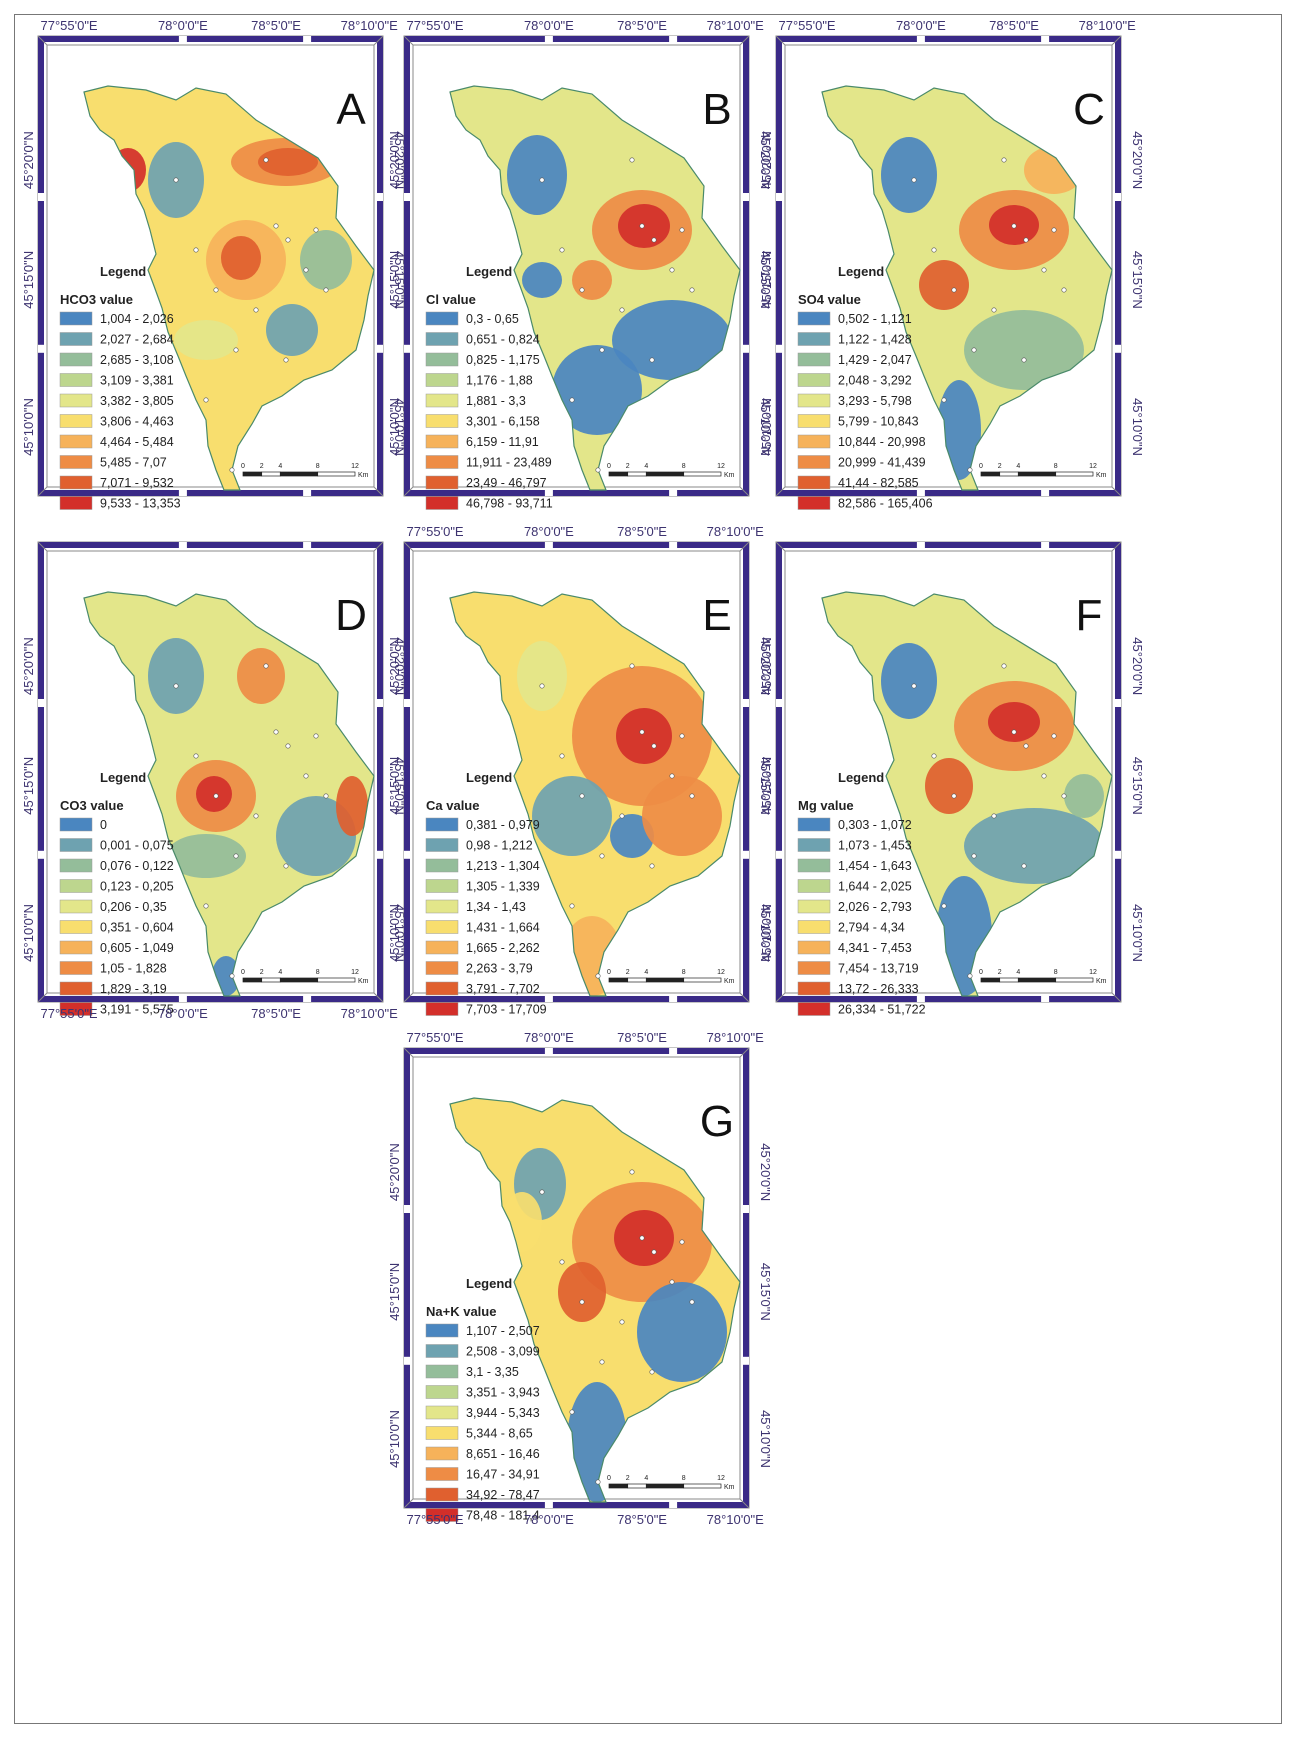  What do you see at coordinates (137, 866) in the screenshot?
I see `legend-class-label: 0,076 - 0,122` at bounding box center [137, 866].